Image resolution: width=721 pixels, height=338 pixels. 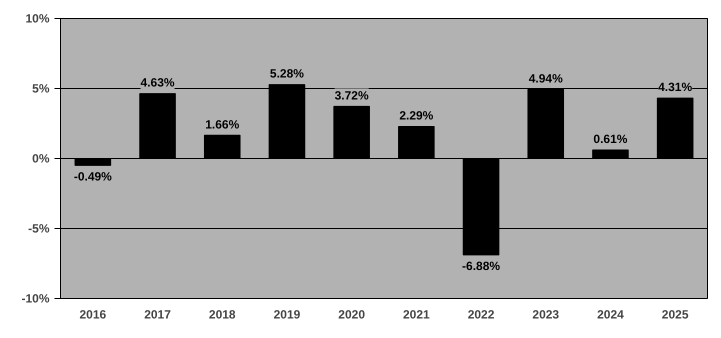 What do you see at coordinates (287, 73) in the screenshot?
I see `text: 5.28%` at bounding box center [287, 73].